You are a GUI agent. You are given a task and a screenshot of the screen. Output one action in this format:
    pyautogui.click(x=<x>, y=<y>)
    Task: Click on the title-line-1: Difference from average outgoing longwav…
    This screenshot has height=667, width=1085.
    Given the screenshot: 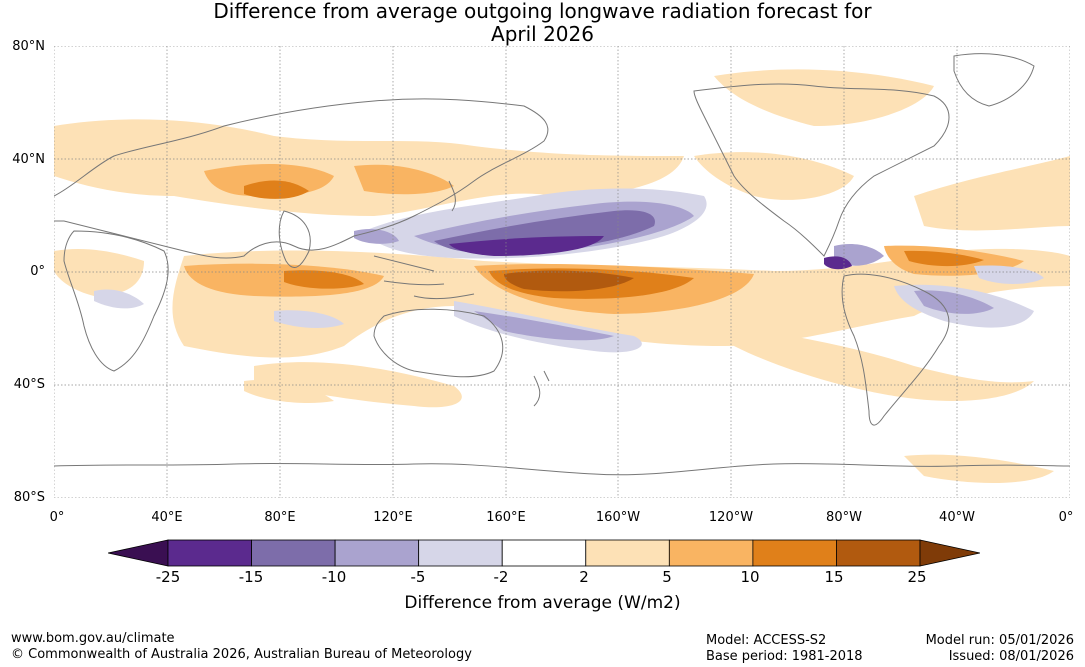 What is the action you would take?
    pyautogui.click(x=542, y=11)
    